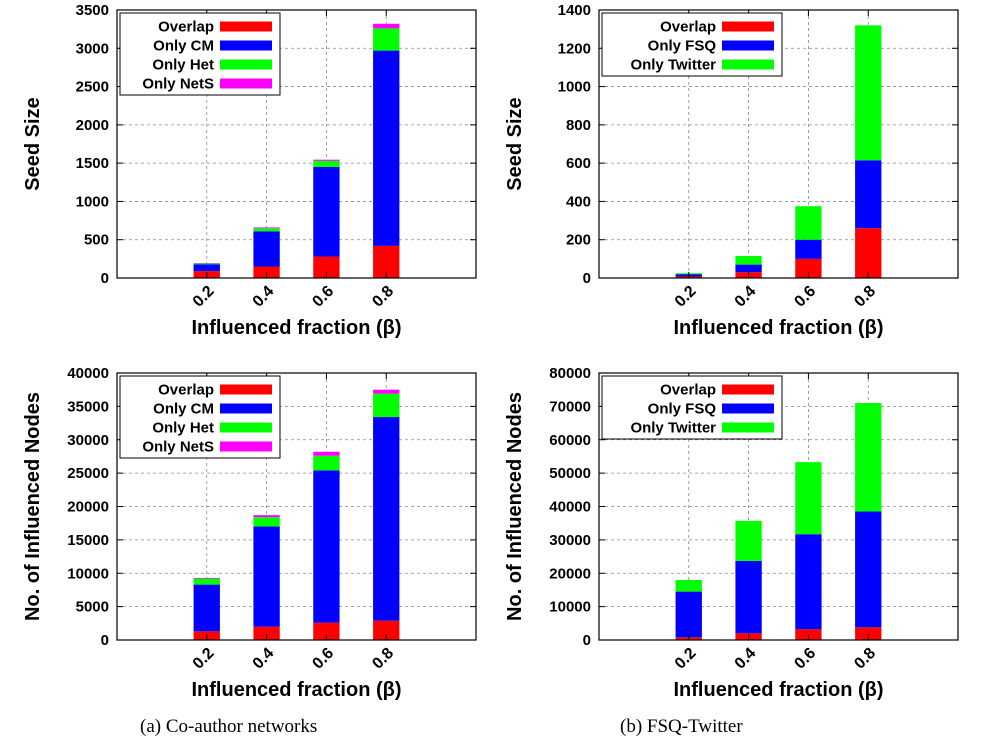  Describe the element at coordinates (681, 726) in the screenshot. I see `caption-fsq-twitter: (b) FSQ-Twitter` at that location.